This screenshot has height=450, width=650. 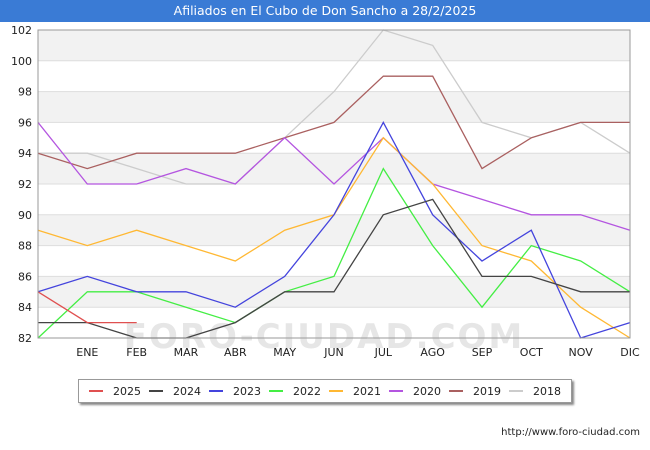 I want to click on legend-item-2020: 2020, so click(x=415, y=391).